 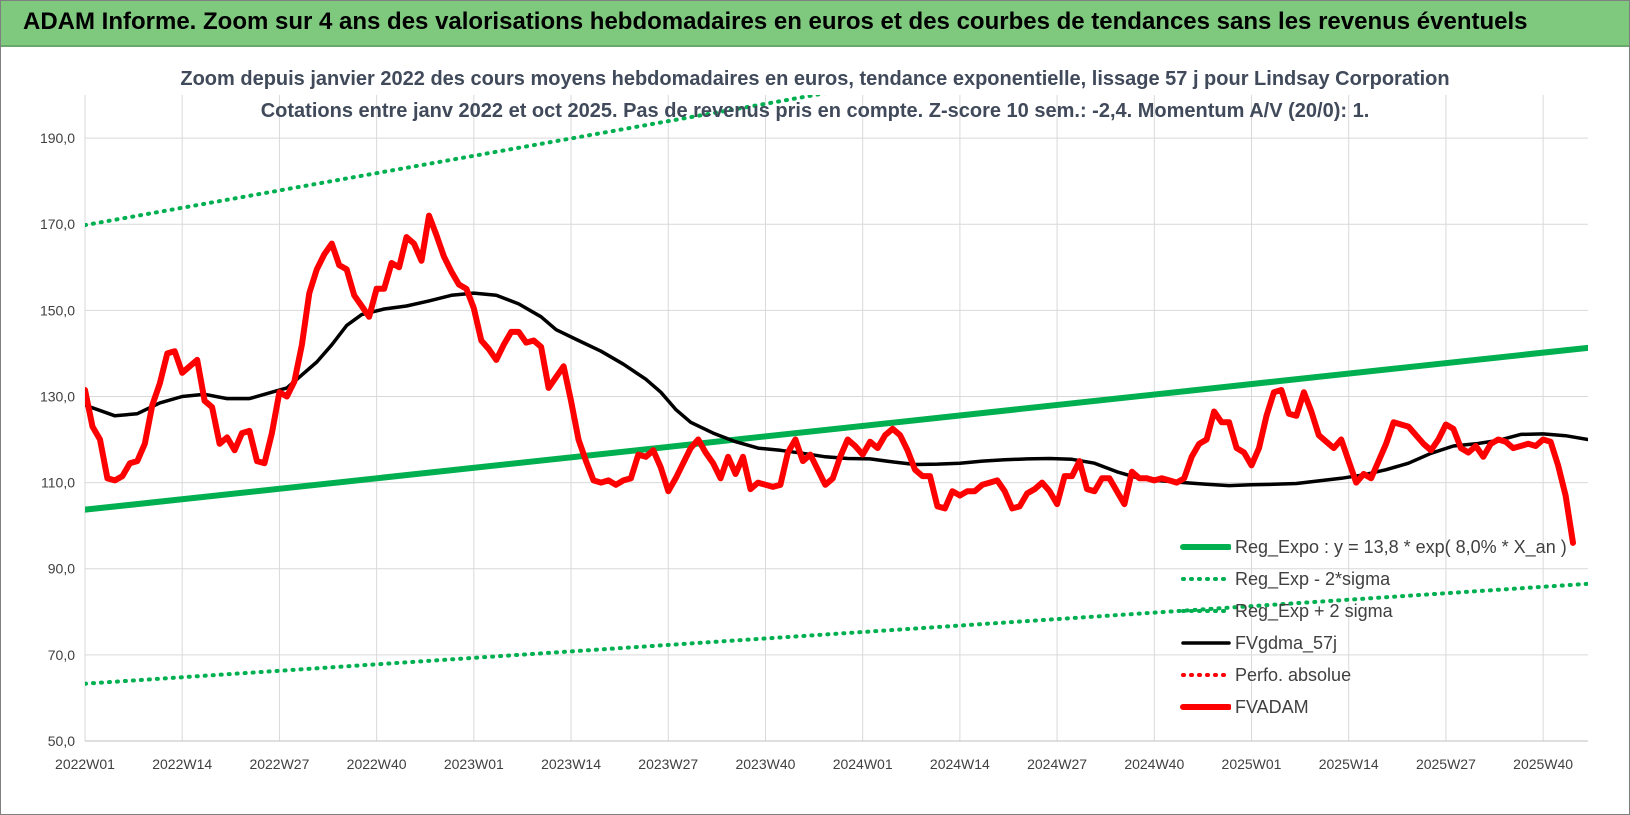 What do you see at coordinates (1401, 547) in the screenshot?
I see `legend-label: Reg_Expo : y = 13,8 * exp( 8,0% * X_an )` at bounding box center [1401, 547].